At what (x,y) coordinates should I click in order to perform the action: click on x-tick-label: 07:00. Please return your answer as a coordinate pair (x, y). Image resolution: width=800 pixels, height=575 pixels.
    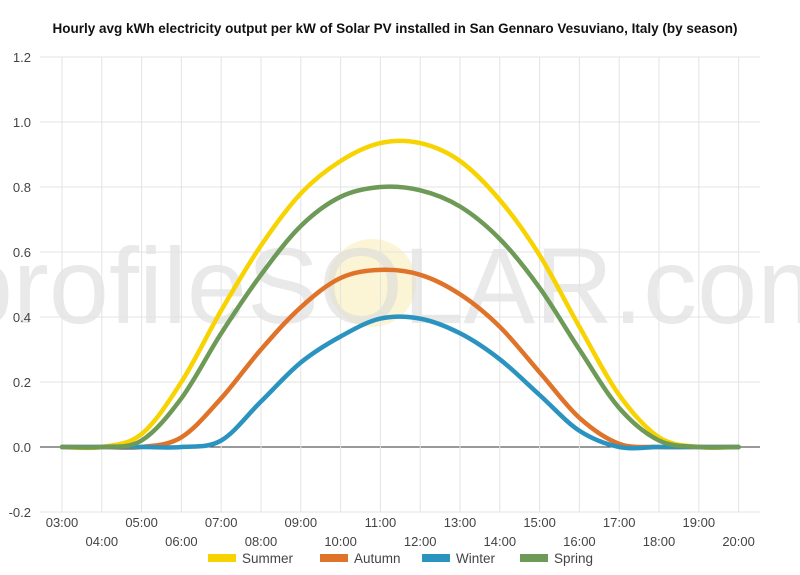
    Looking at the image, I should click on (221, 522).